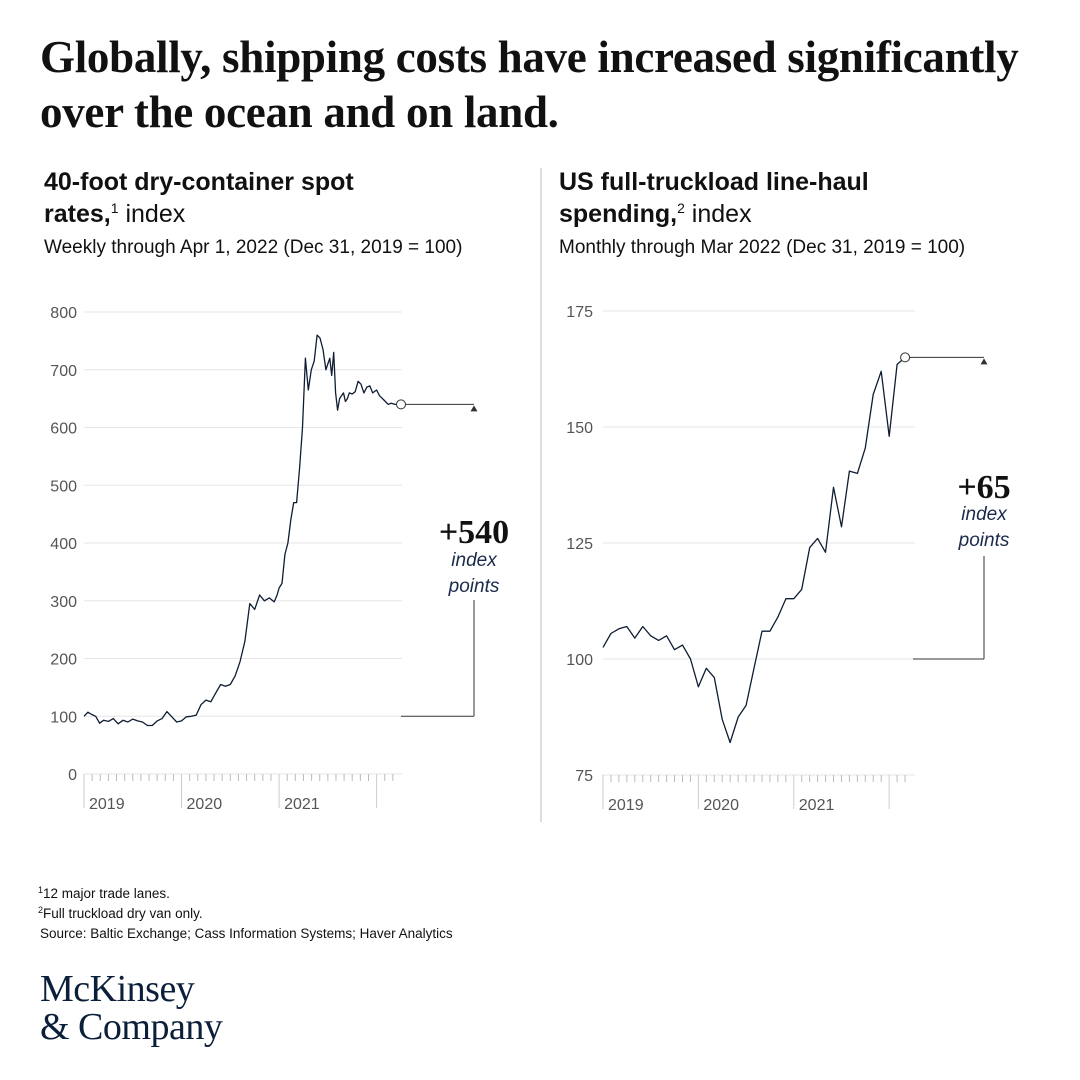 This screenshot has width=1080, height=1080. Describe the element at coordinates (579, 544) in the screenshot. I see `right-y-tick-label: 125` at that location.